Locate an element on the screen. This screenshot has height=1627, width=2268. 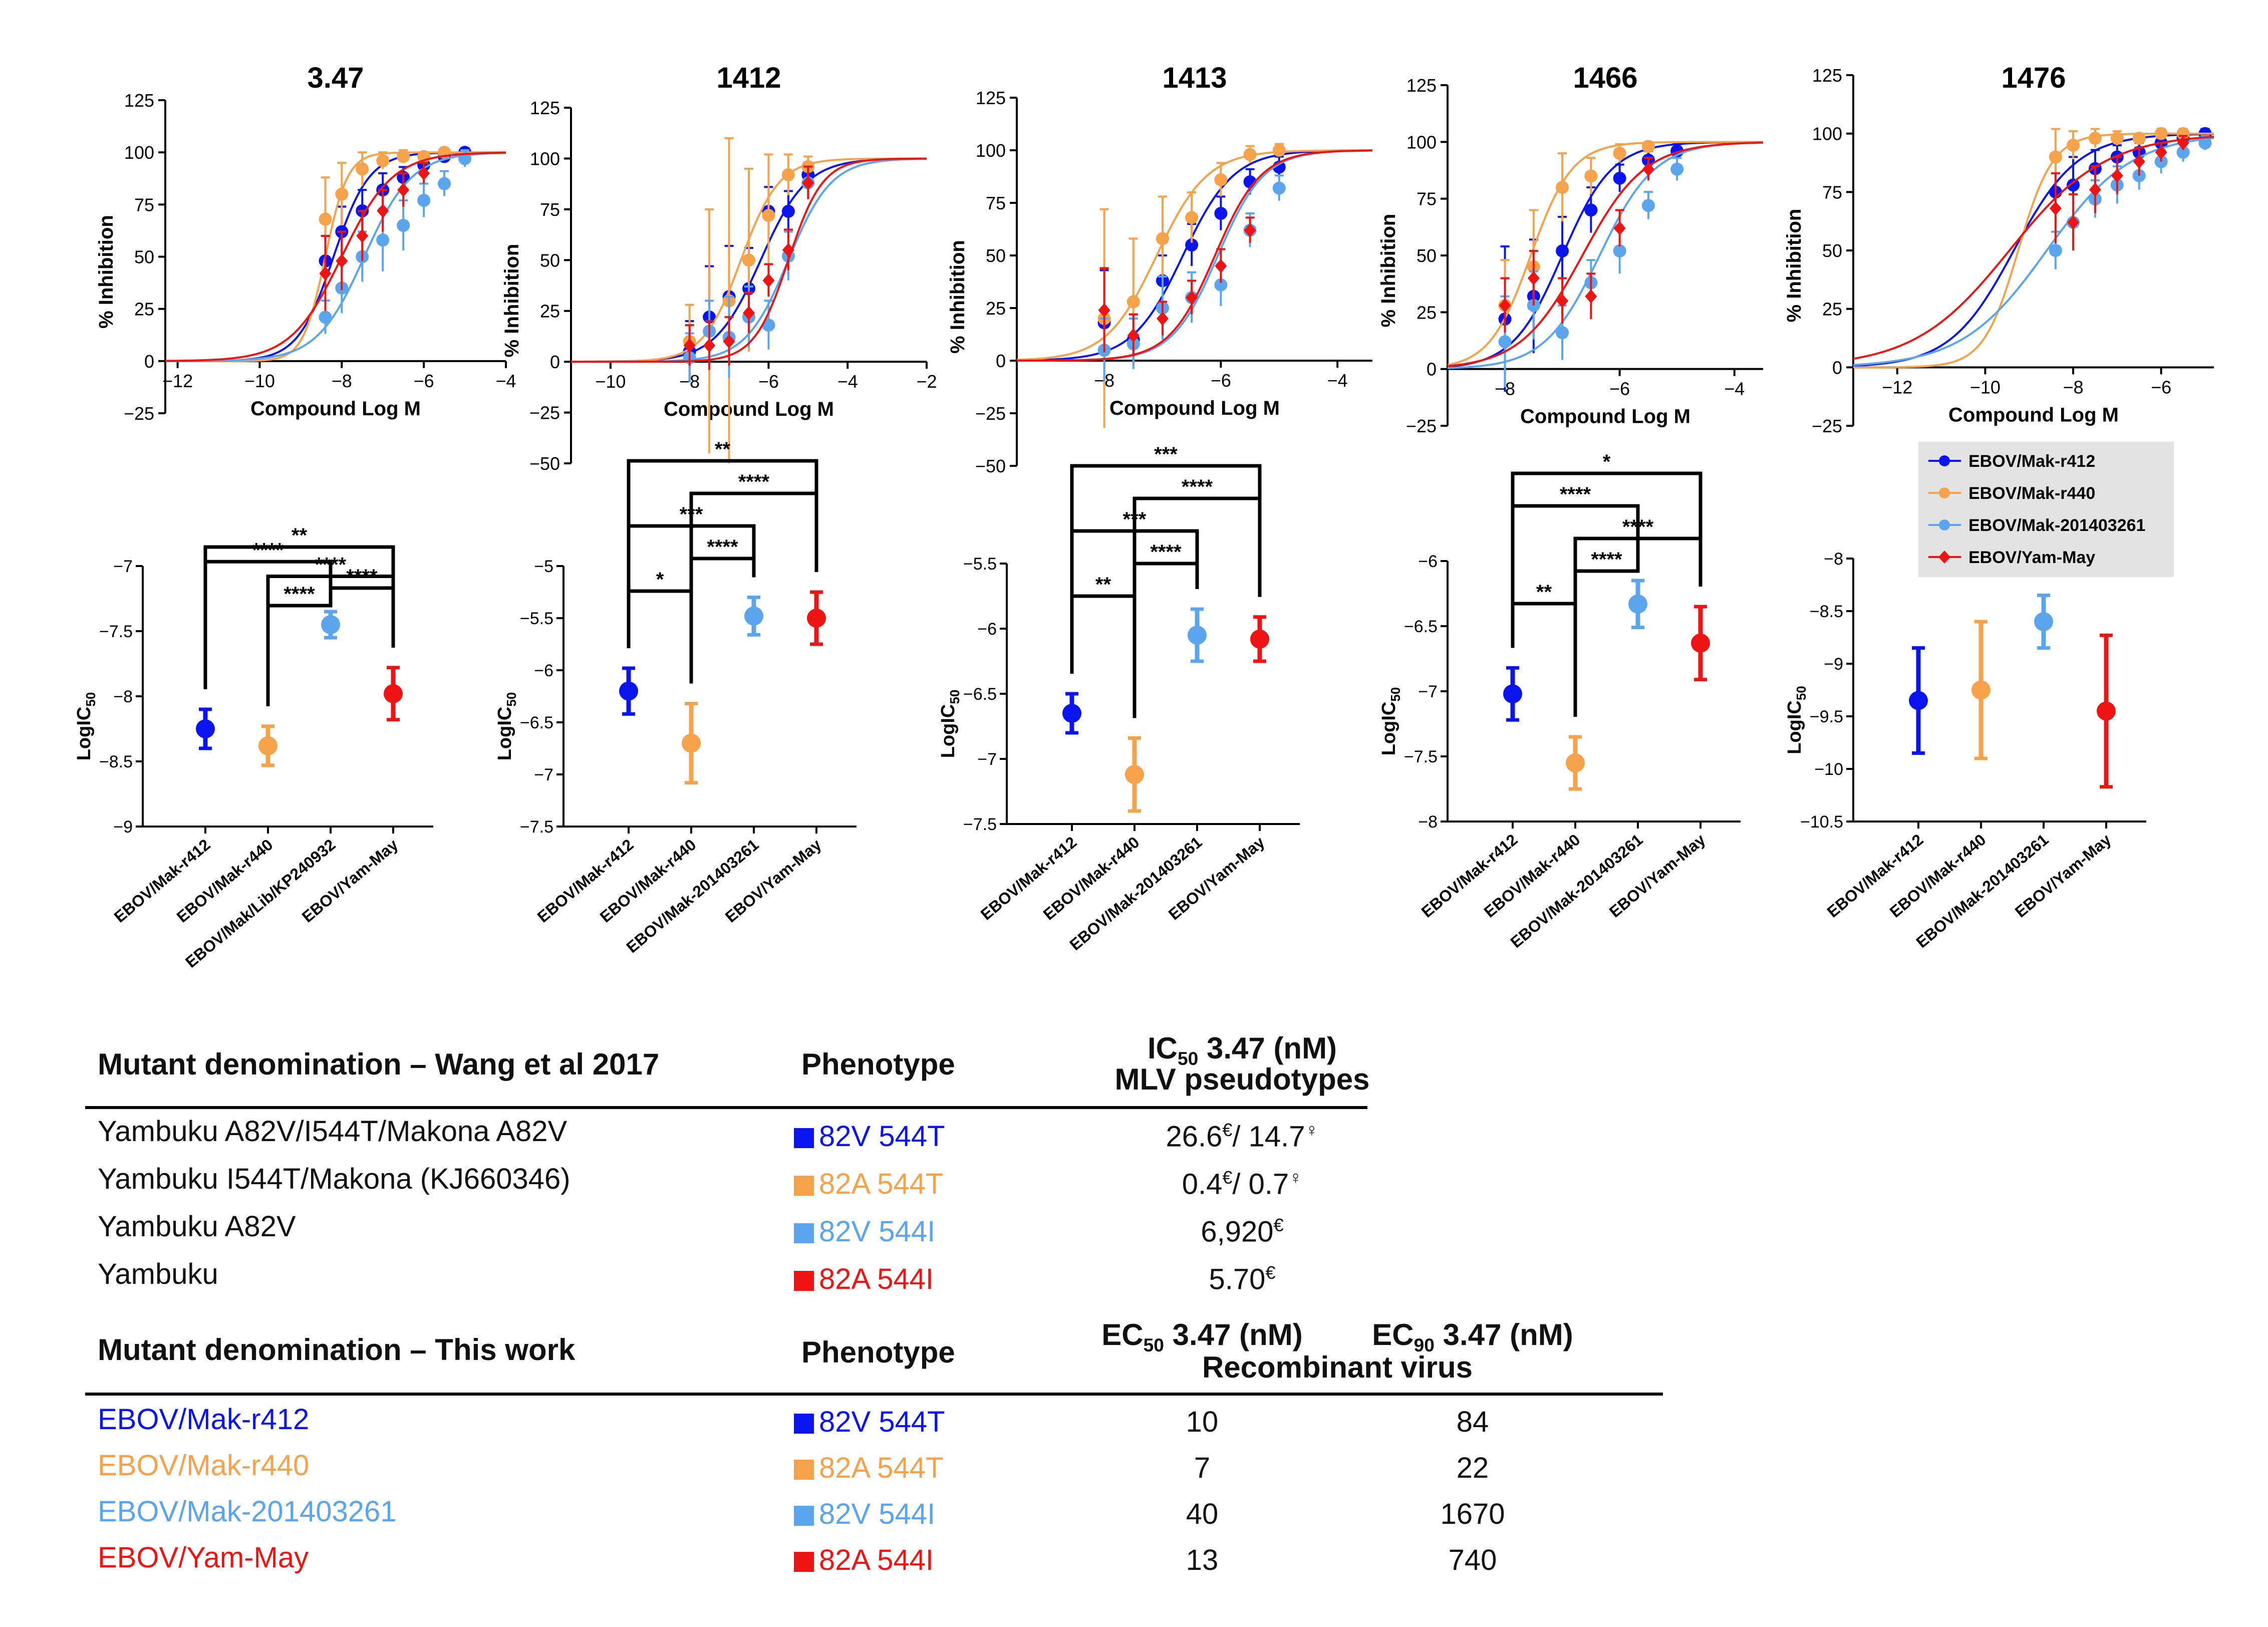
y-tick-label: −6 is located at coordinates (987, 629).